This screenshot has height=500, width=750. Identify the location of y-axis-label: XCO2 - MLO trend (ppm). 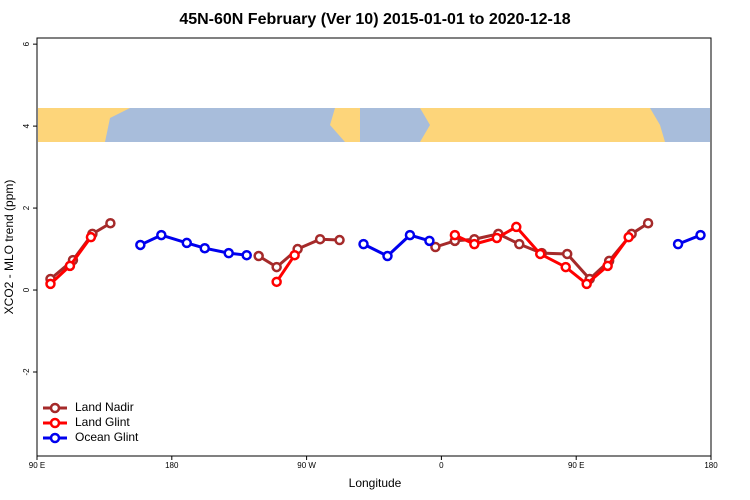
(9, 247).